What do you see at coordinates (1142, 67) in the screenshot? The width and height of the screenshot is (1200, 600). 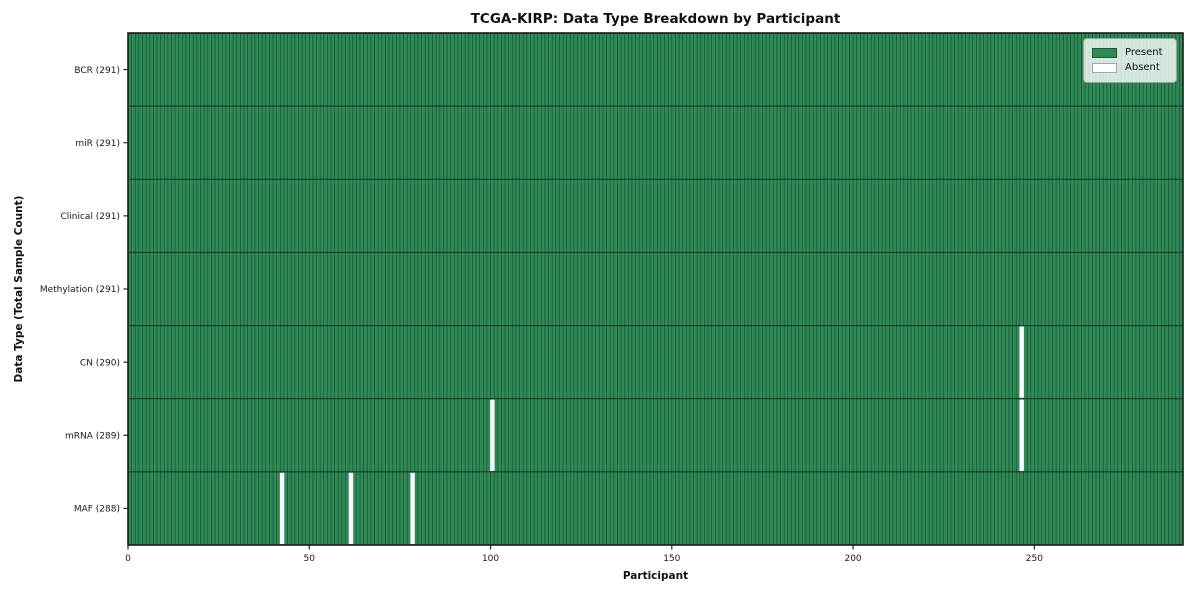 I see `legend-label: Absent` at bounding box center [1142, 67].